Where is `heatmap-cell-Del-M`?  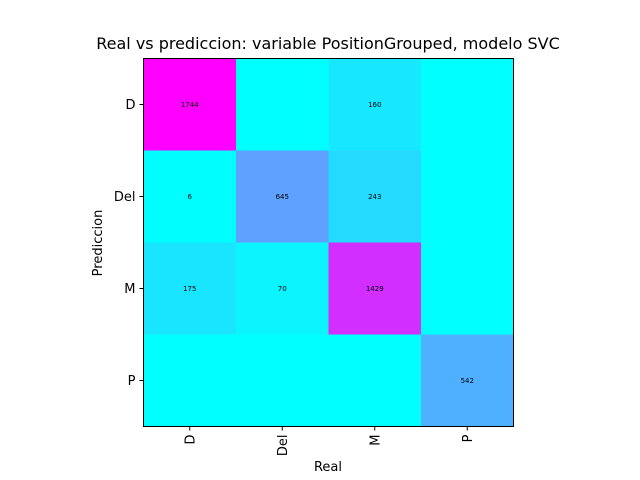
heatmap-cell-Del-M is located at coordinates (375, 196).